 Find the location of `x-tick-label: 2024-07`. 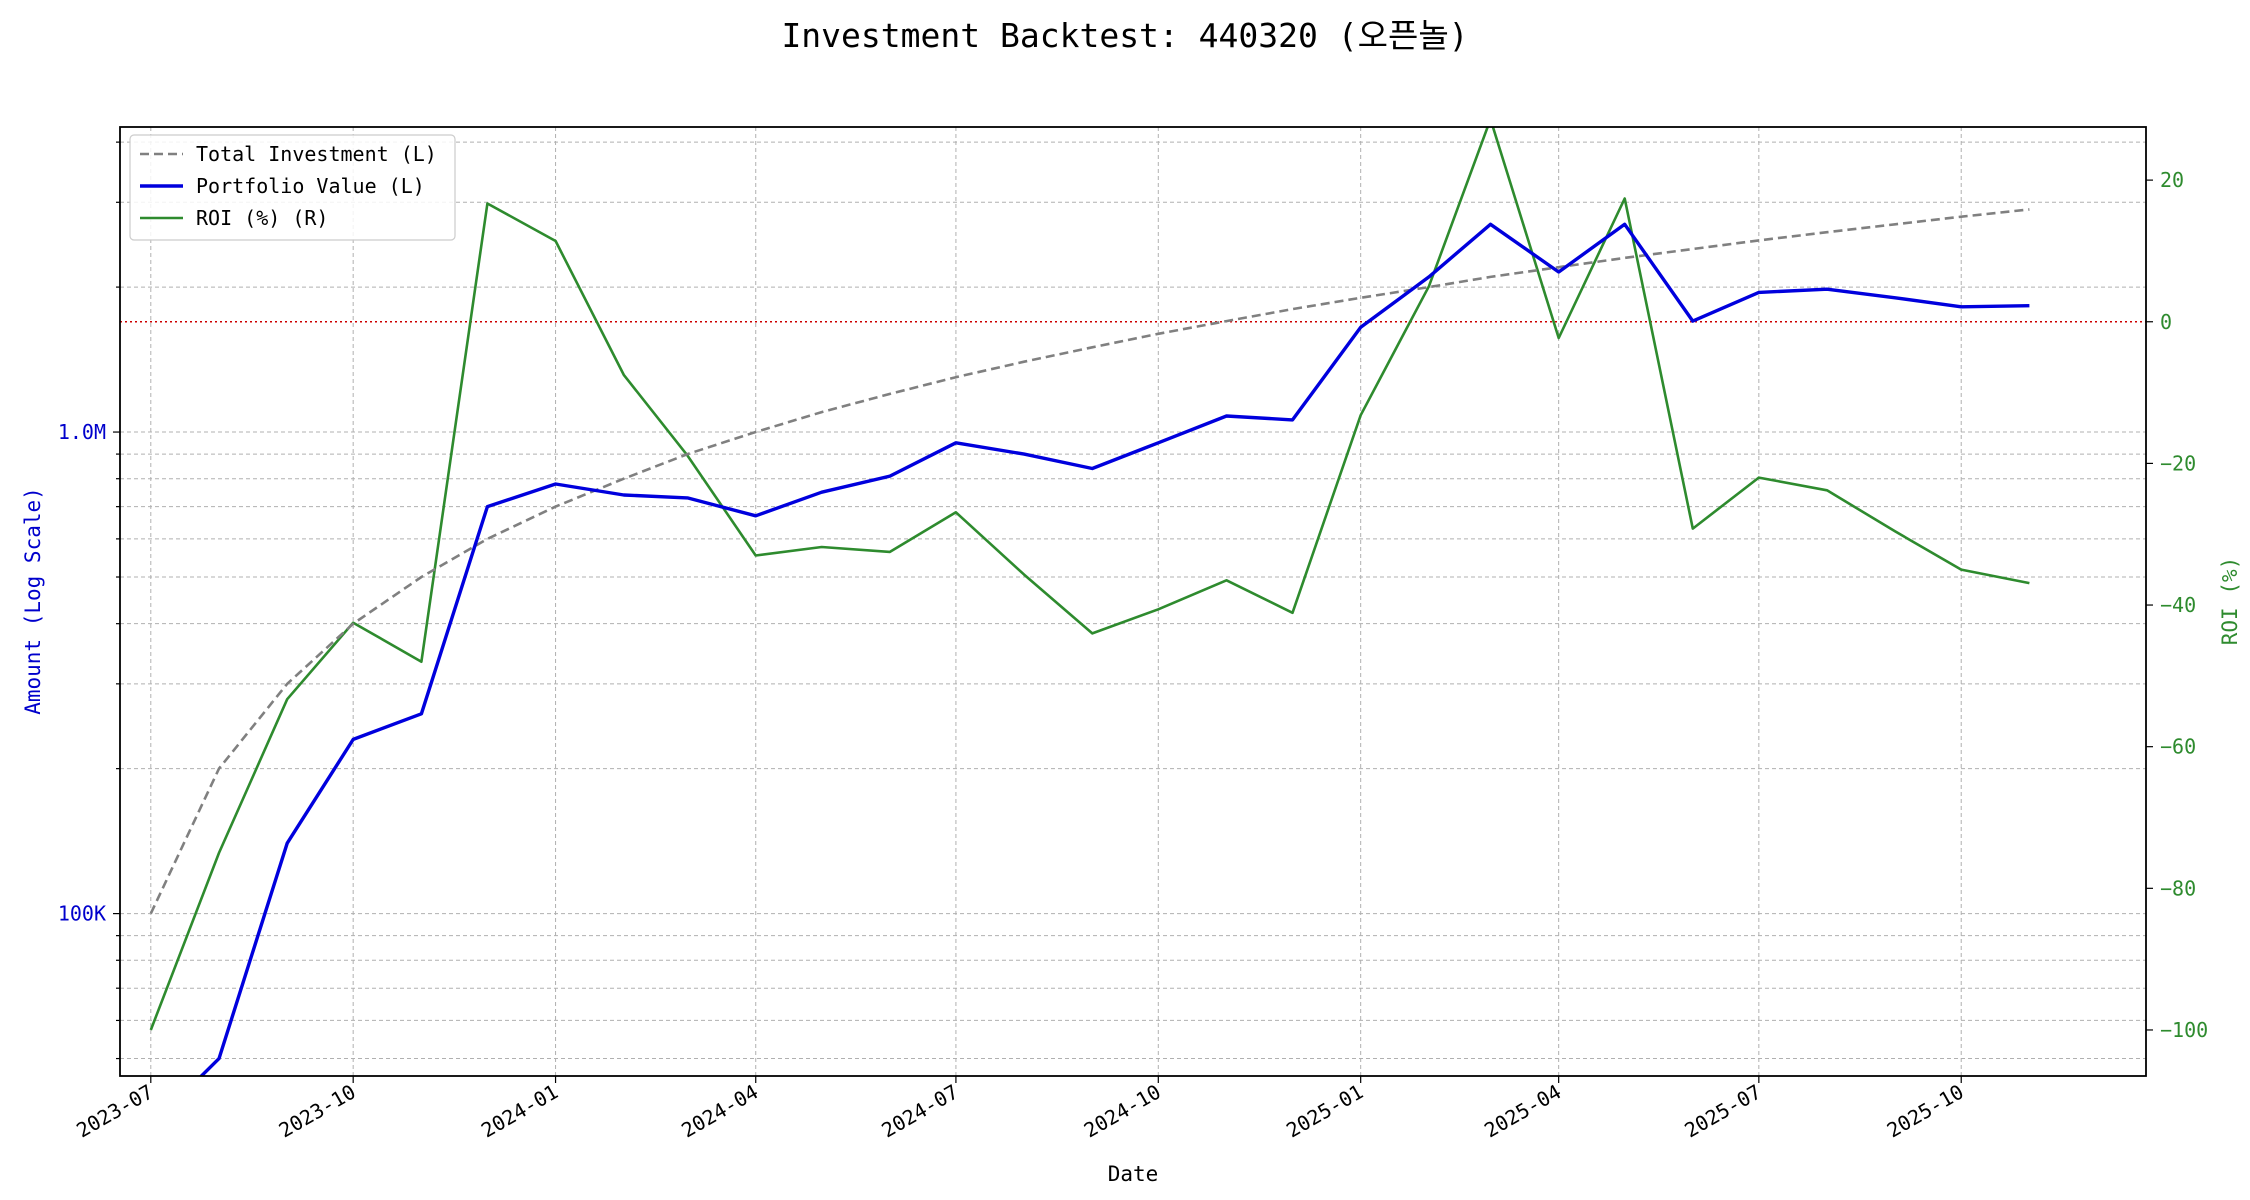

x-tick-label: 2024-07 is located at coordinates (919, 1111).